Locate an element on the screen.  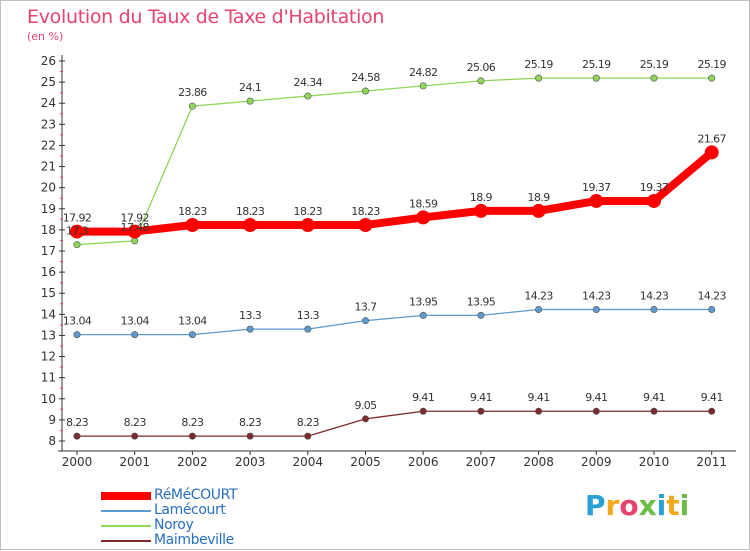
logo-letter: i is located at coordinates (661, 505).